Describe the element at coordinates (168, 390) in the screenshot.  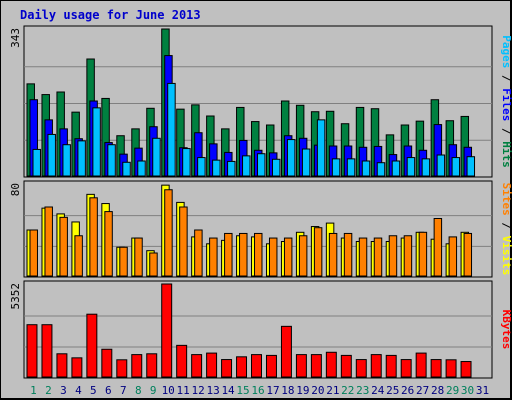
I see `day-label: 10` at that location.